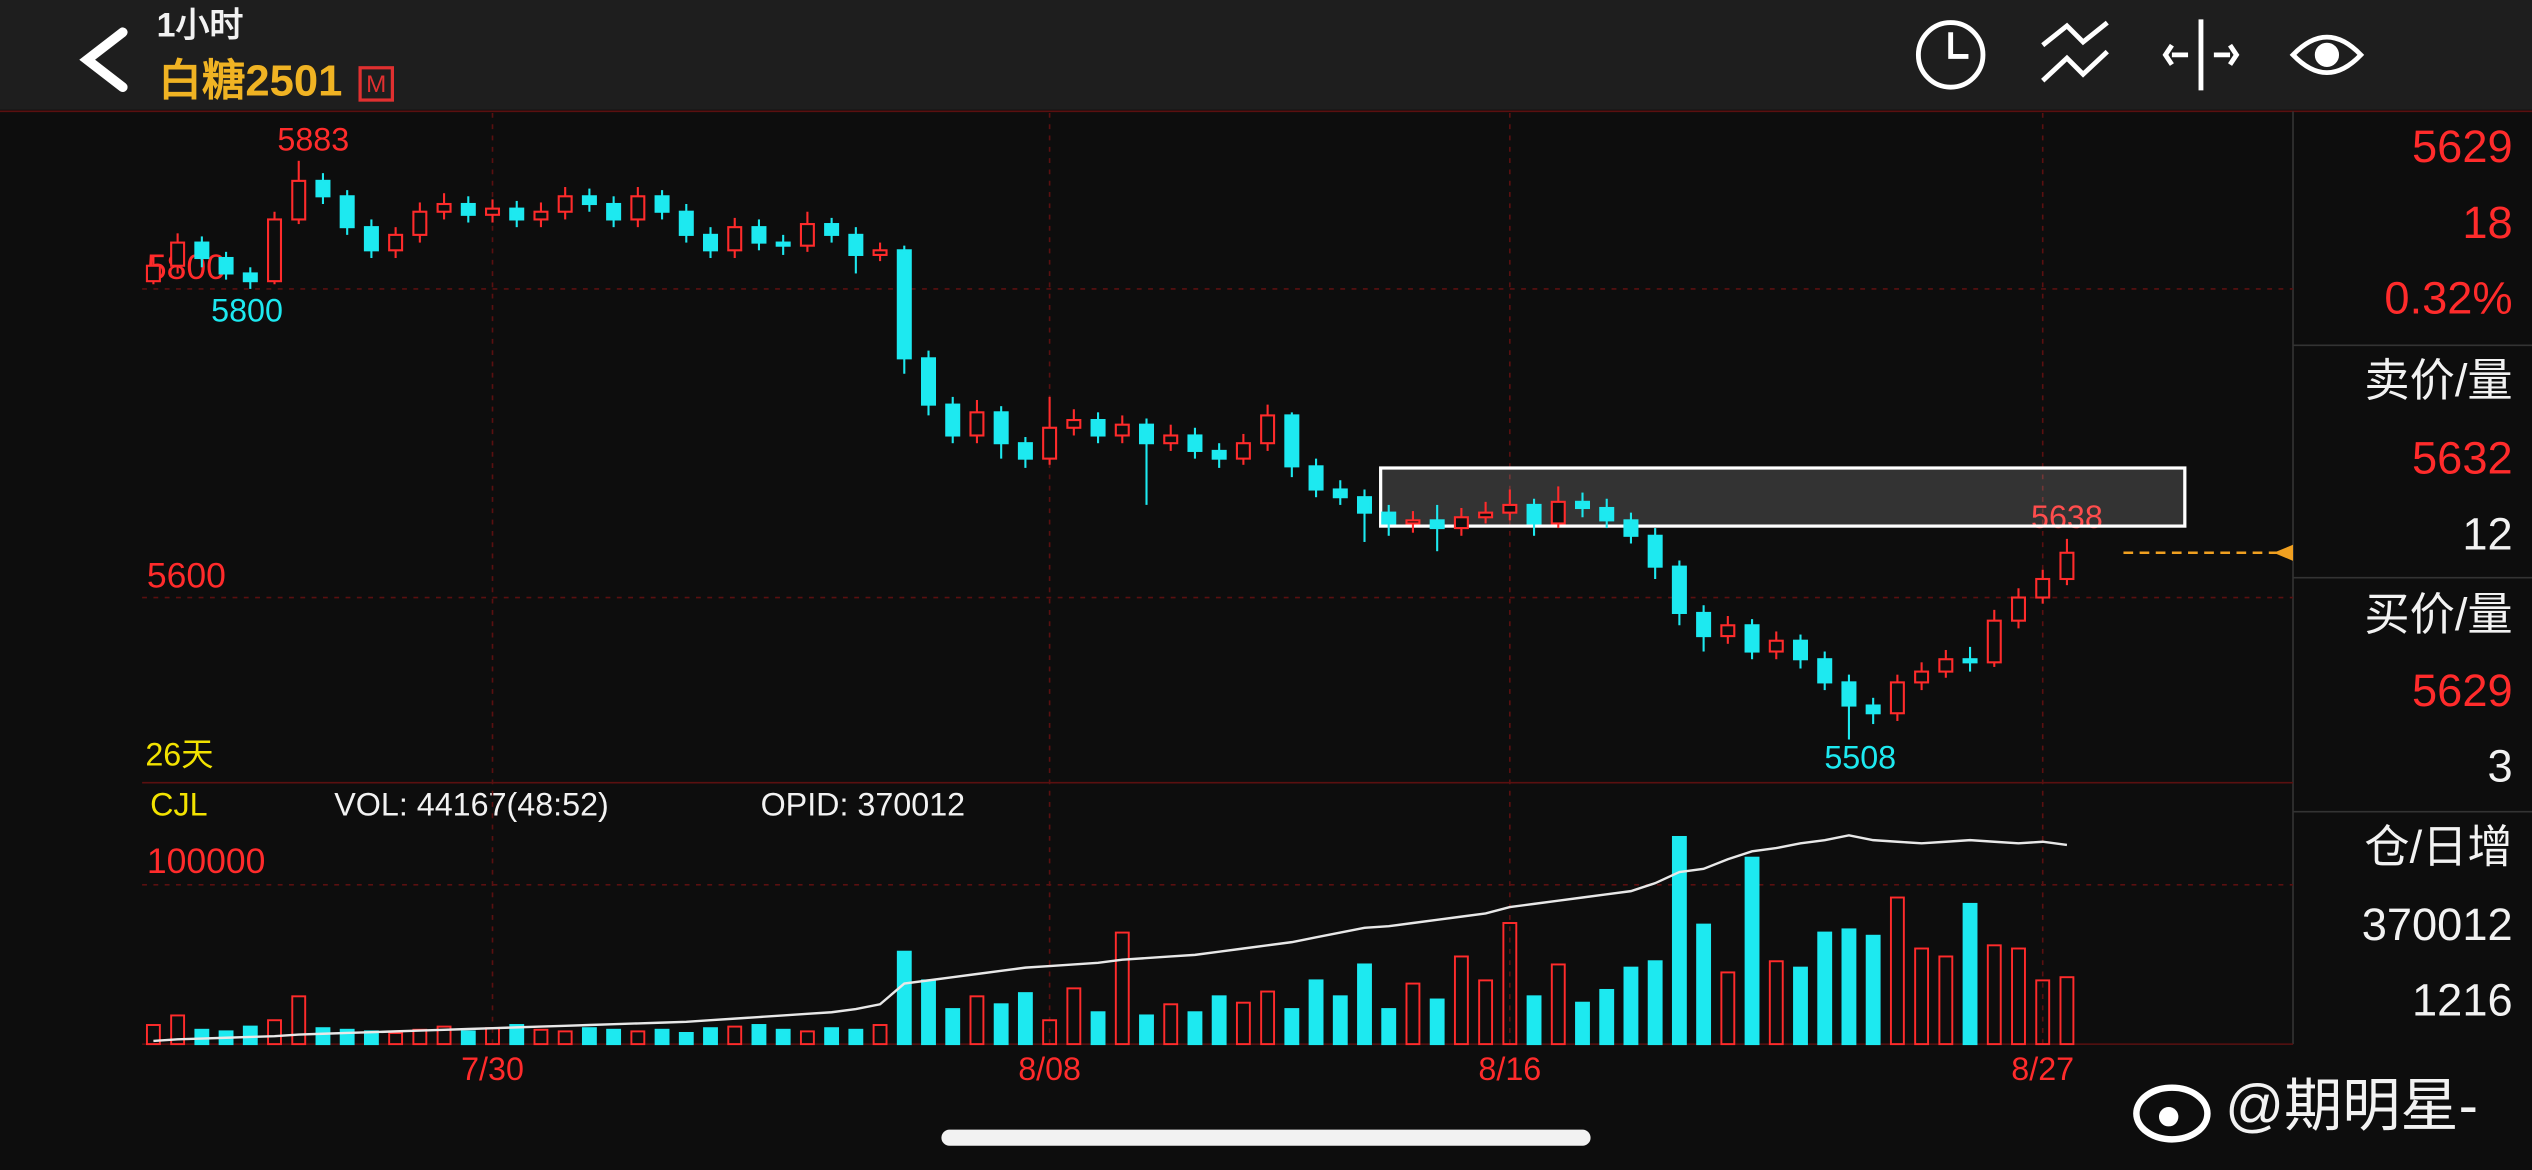 This screenshot has width=2532, height=1170. What do you see at coordinates (313, 140) in the screenshot?
I see `high-label: 5883` at bounding box center [313, 140].